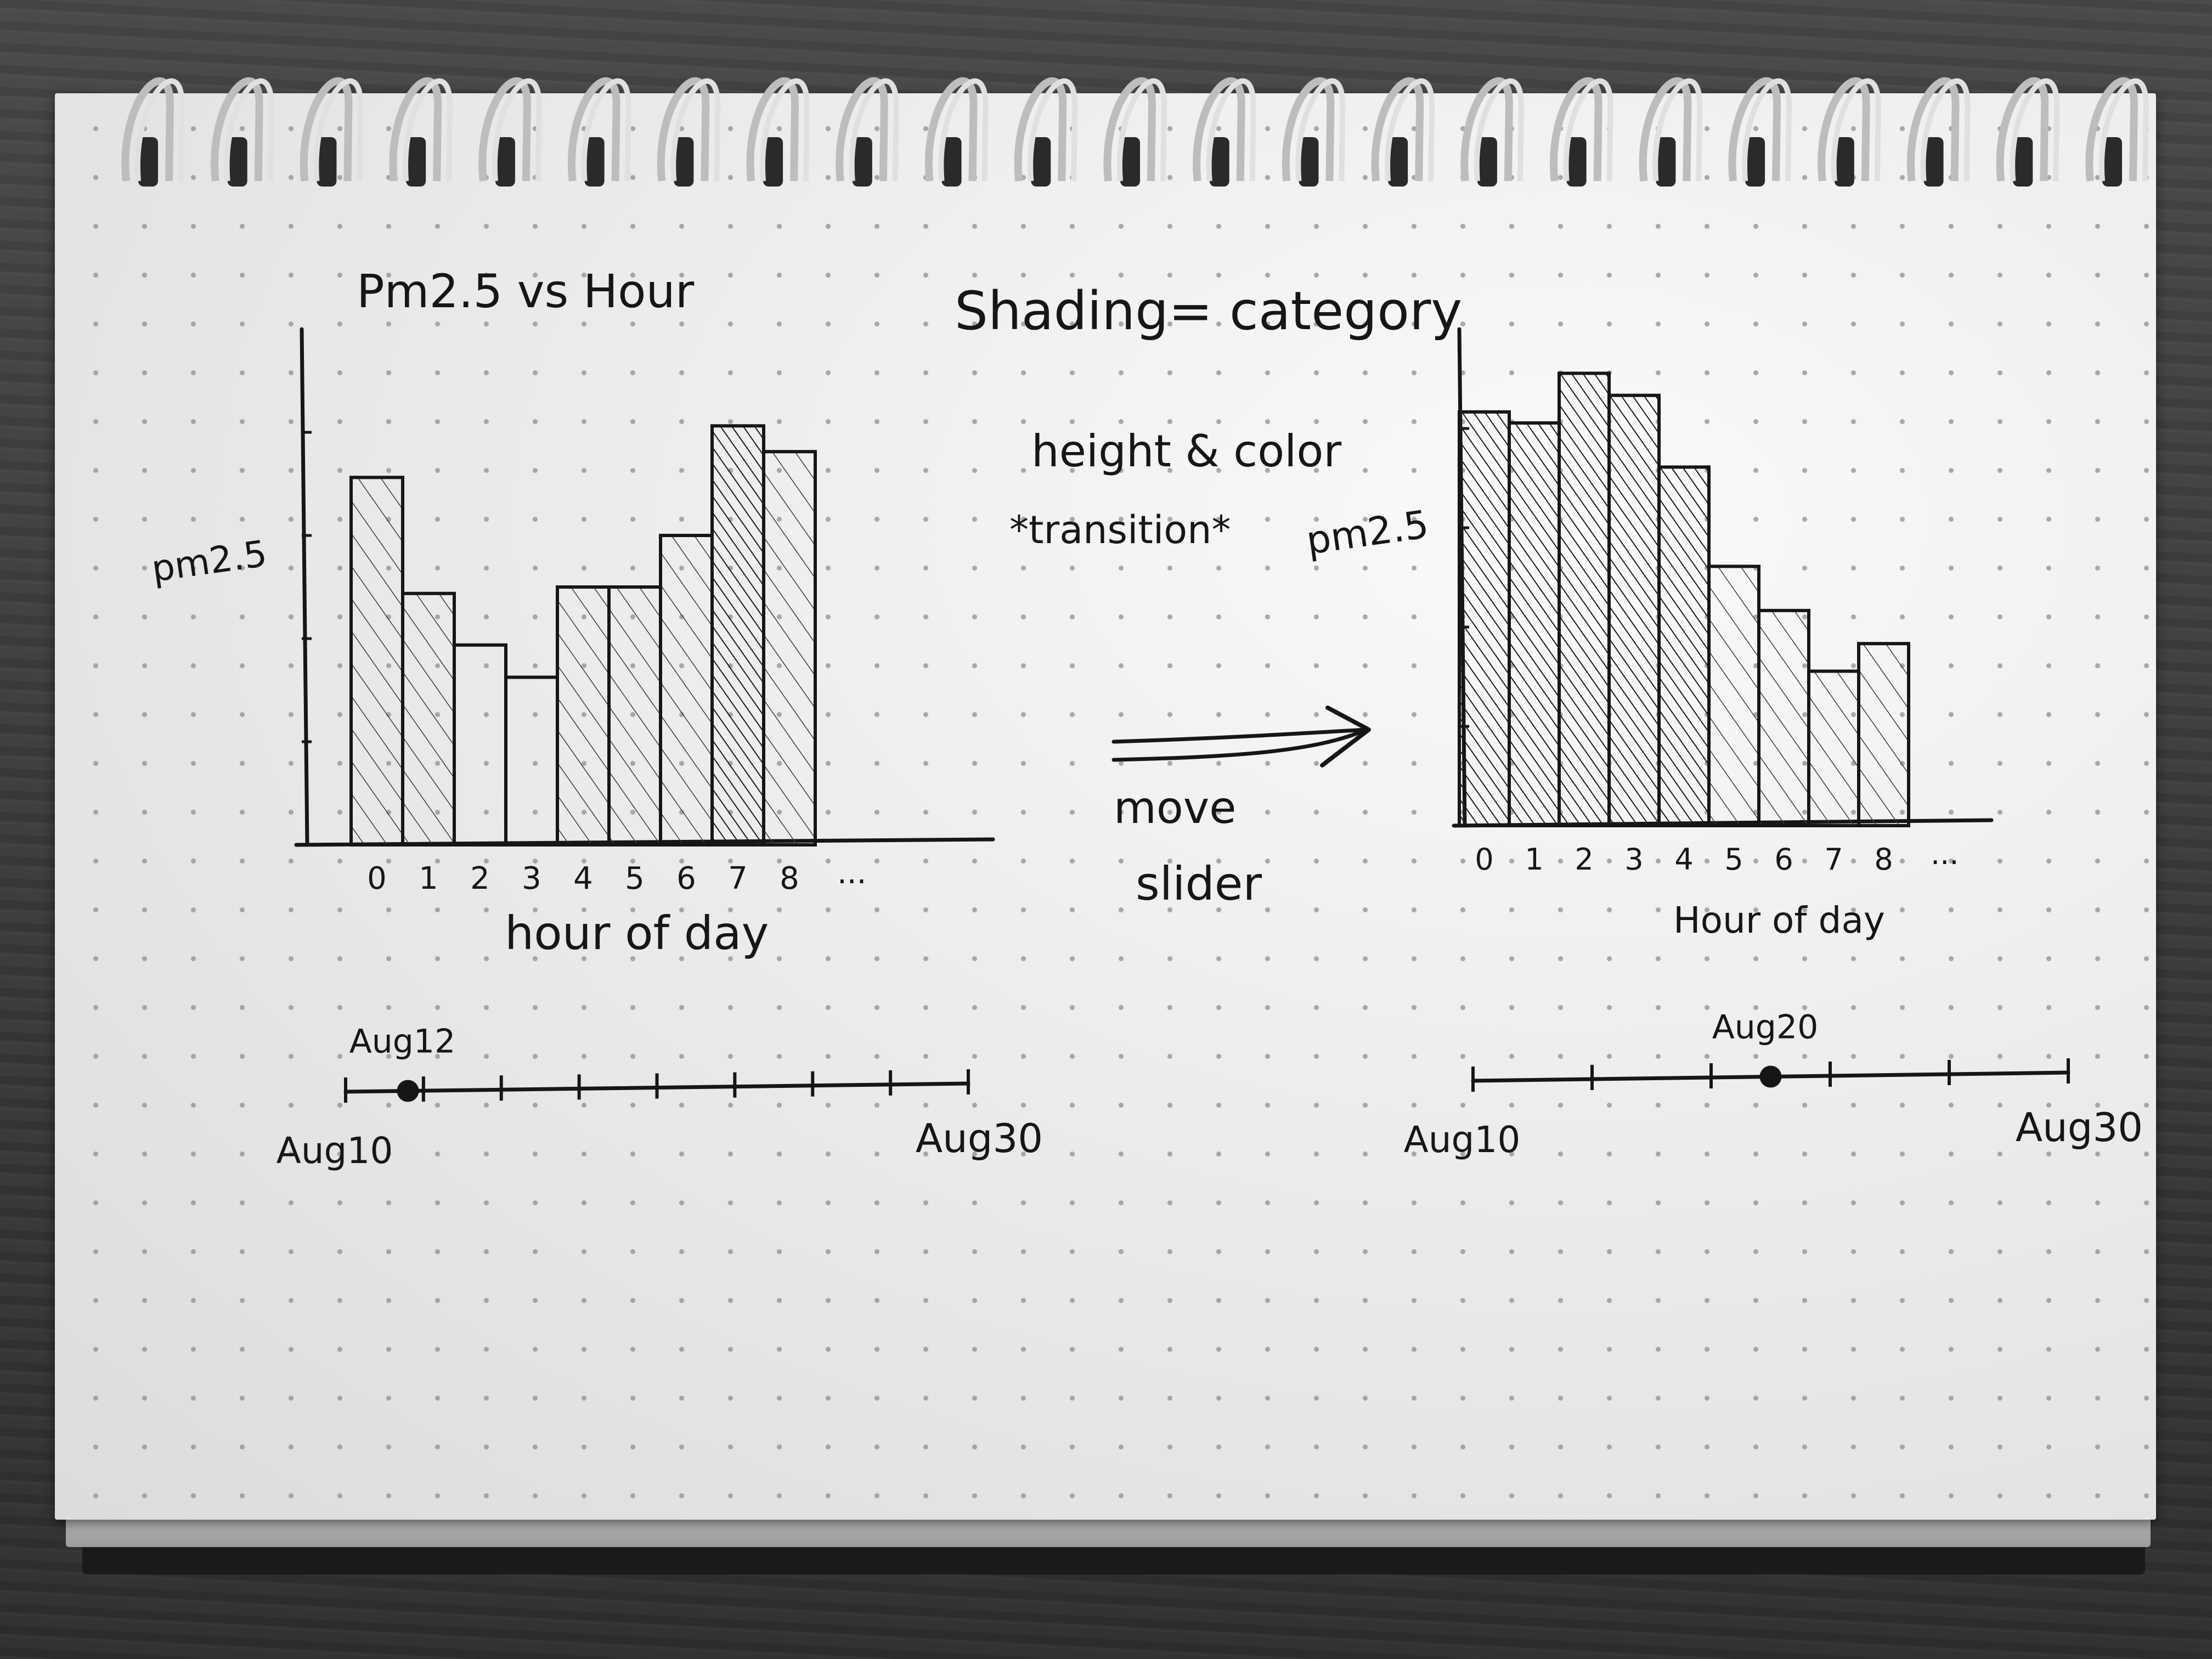 Image resolution: width=2212 pixels, height=1659 pixels. What do you see at coordinates (304, 587) in the screenshot?
I see `y-axis-line` at bounding box center [304, 587].